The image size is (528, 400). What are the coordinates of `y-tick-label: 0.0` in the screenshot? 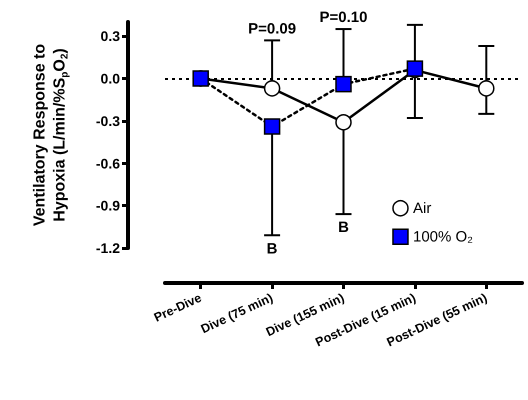 It's located at (110, 78).